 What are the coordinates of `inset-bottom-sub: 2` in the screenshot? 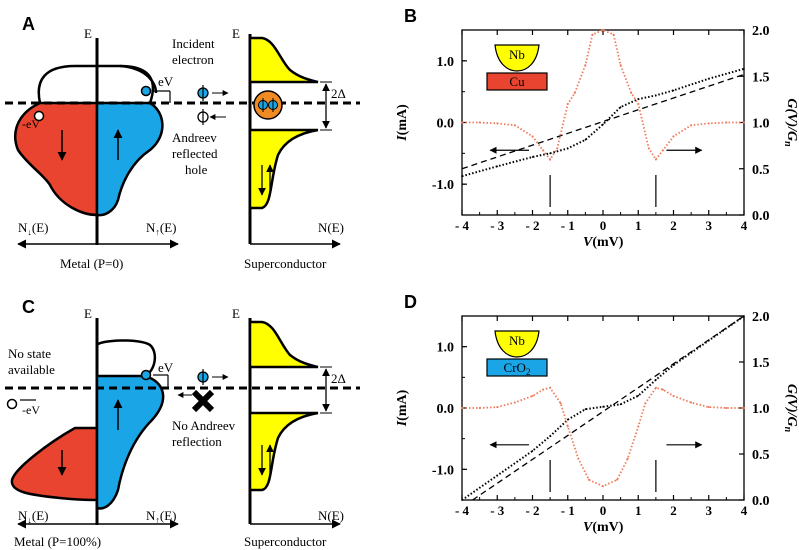 It's located at (528, 372).